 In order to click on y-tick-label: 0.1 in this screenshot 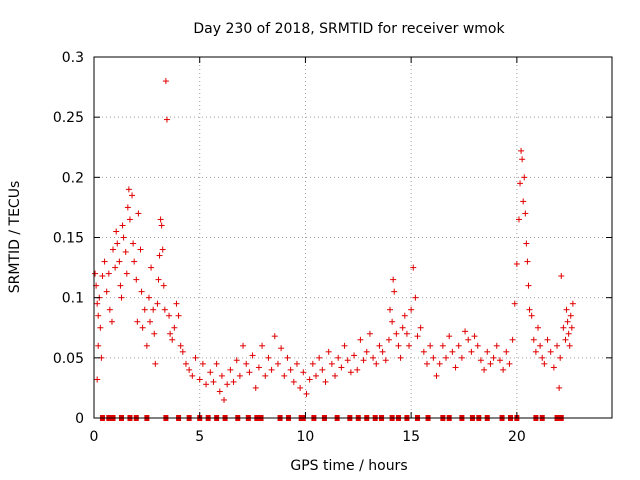, I will do `click(73, 299)`.